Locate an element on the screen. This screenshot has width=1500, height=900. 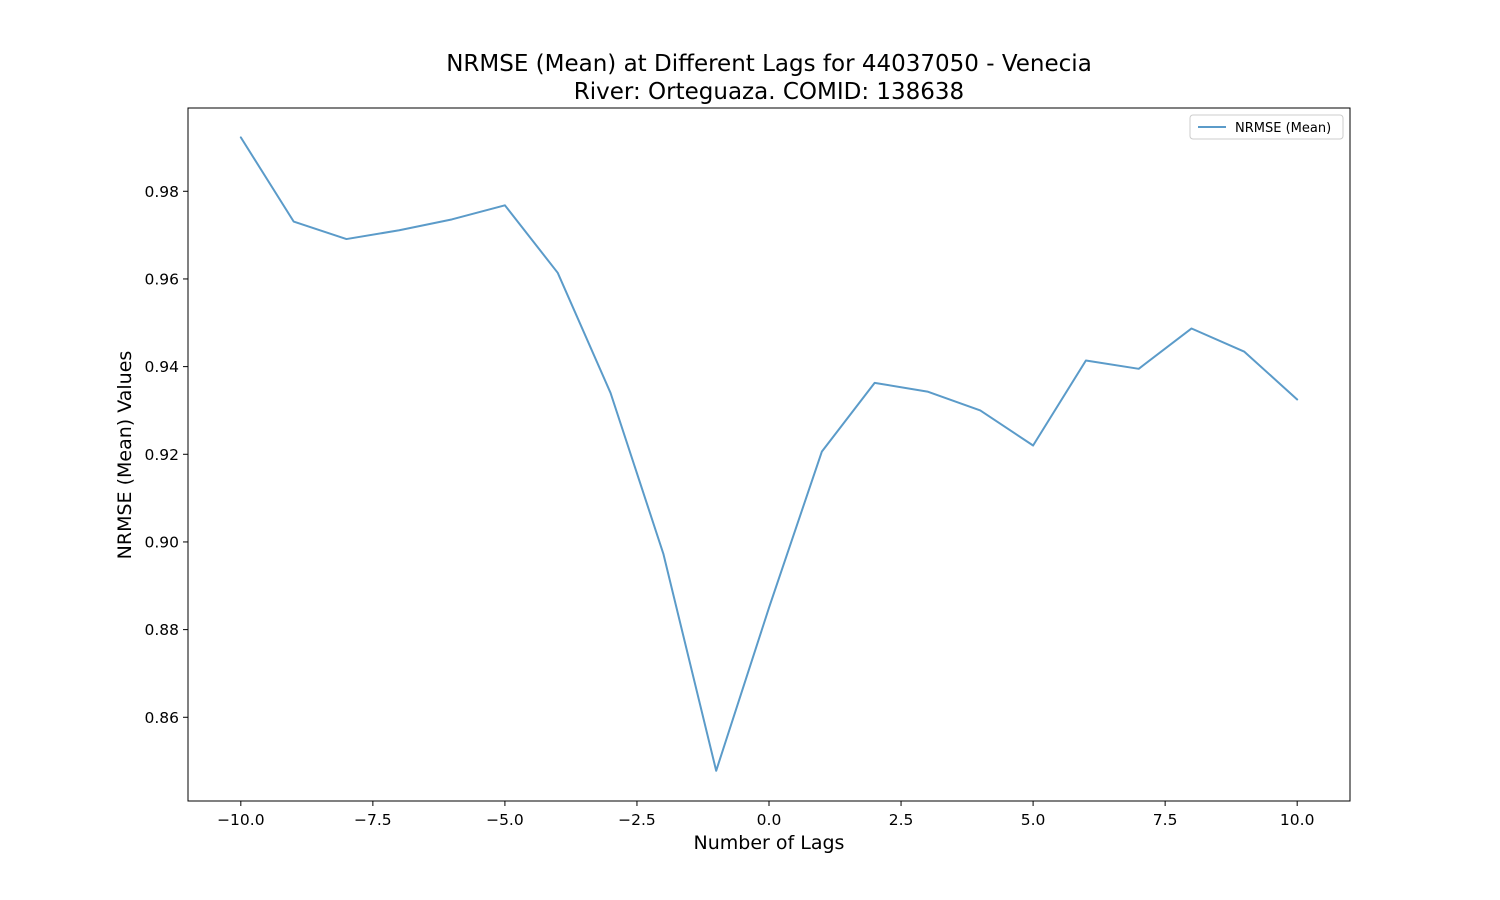
legend-box is located at coordinates (1266, 127).